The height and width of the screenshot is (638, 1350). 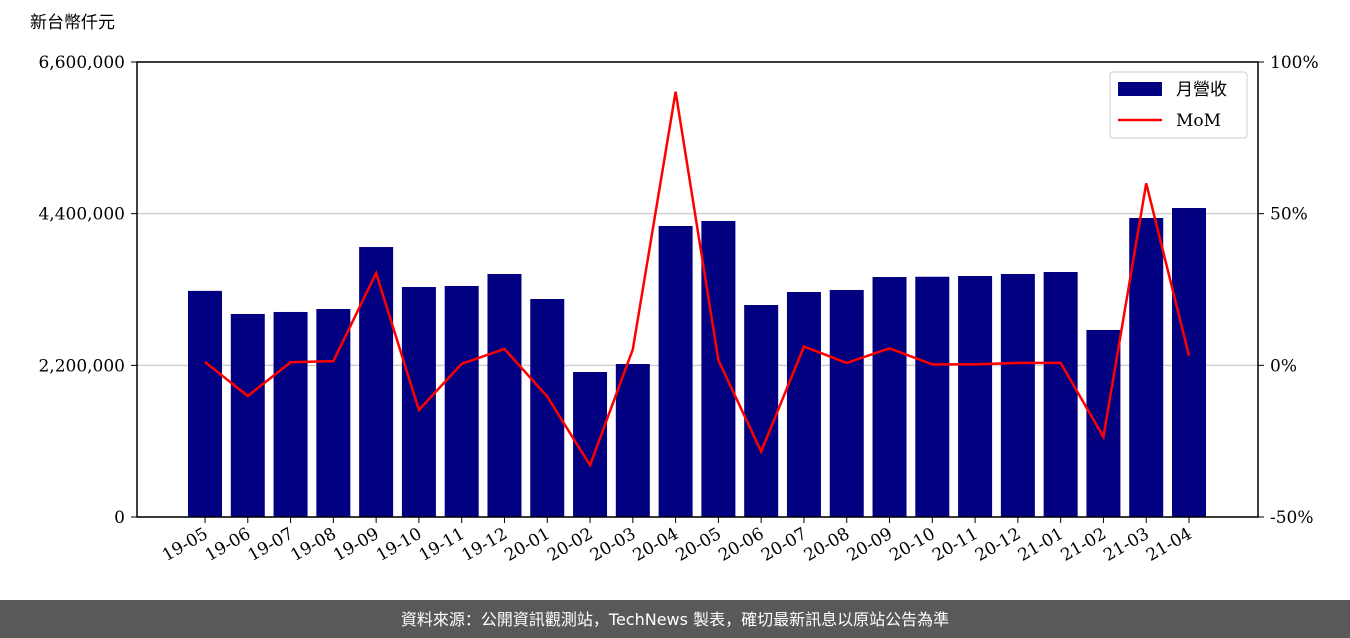 I want to click on y-tick-label: 2,200,000, so click(x=81, y=366).